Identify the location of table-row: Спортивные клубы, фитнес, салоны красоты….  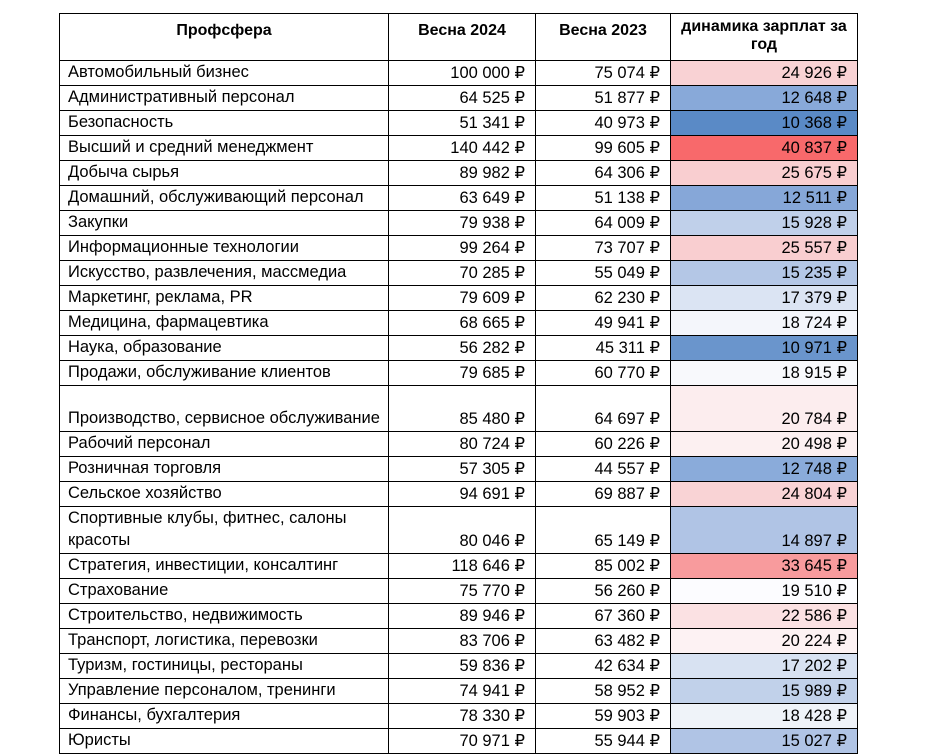
(458, 530).